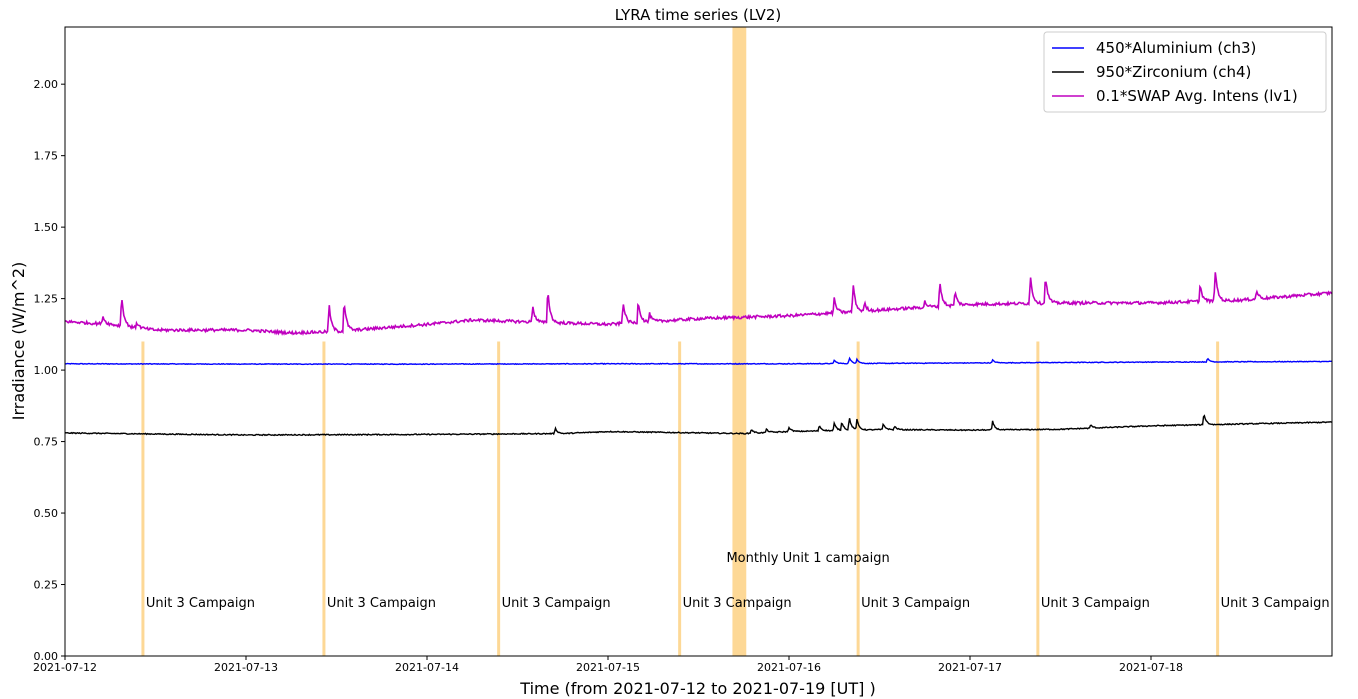 This screenshot has width=1358, height=699. Describe the element at coordinates (739, 341) in the screenshot. I see `monthly-campaign-band` at that location.